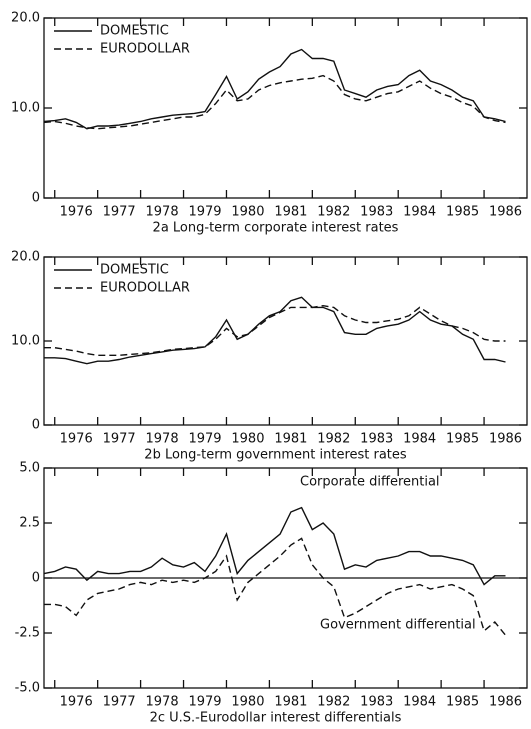  I want to click on chart-title: 2a Long-term corporate interest rates, so click(276, 228).